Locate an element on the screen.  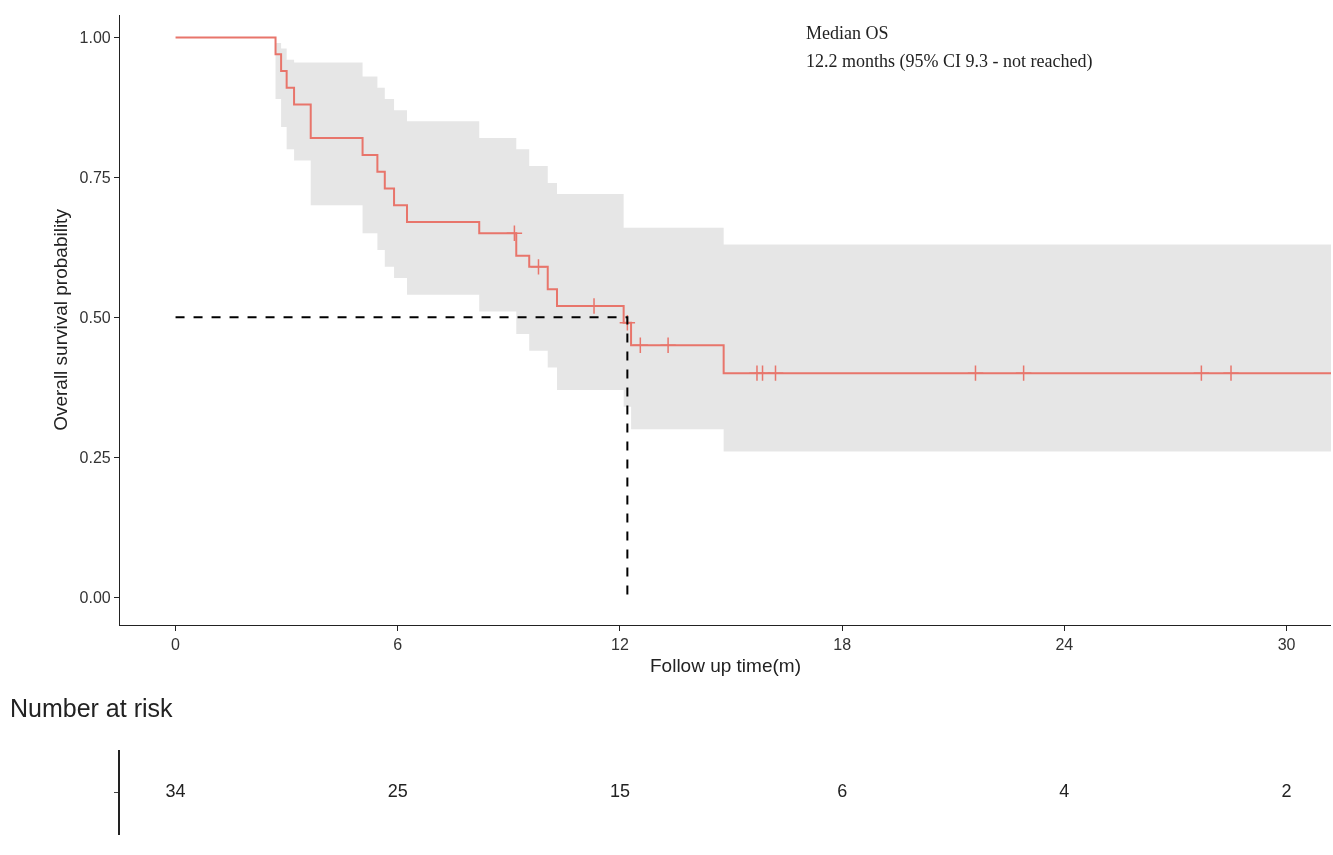
y-tick-label: 0.25 is located at coordinates (95, 457).